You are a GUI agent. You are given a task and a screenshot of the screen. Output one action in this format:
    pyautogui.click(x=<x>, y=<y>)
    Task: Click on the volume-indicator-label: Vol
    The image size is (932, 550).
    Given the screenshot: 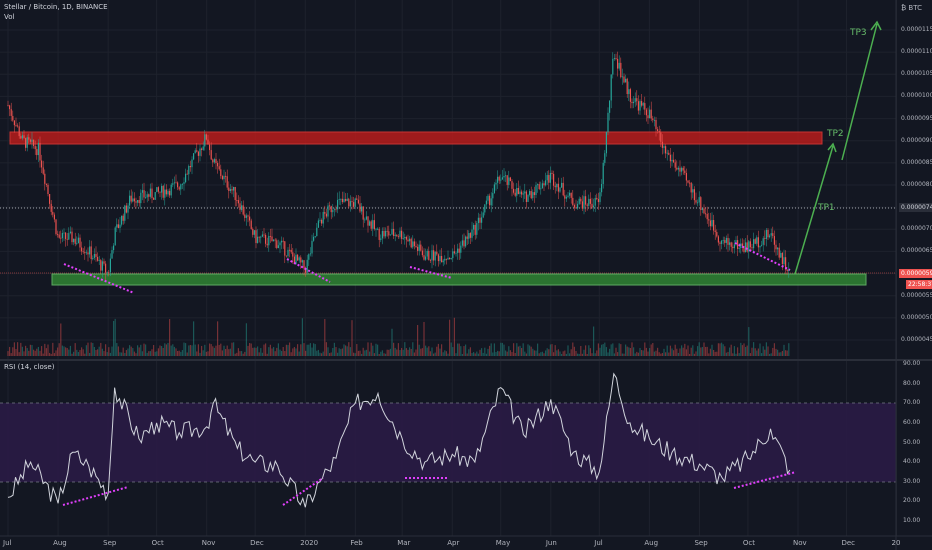 What is the action you would take?
    pyautogui.click(x=9, y=17)
    